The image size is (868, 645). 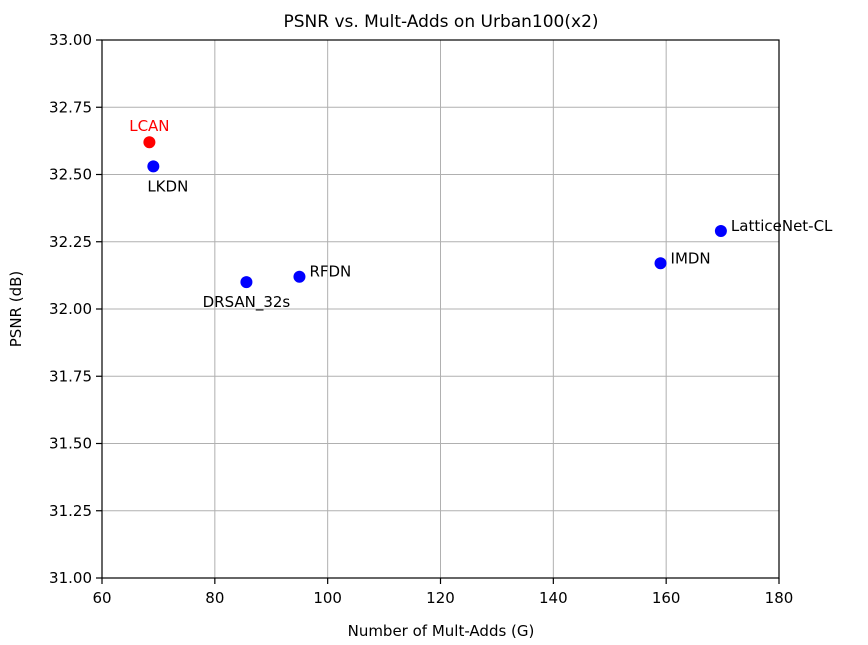 I want to click on data-point-drsan-32s, so click(x=246, y=282).